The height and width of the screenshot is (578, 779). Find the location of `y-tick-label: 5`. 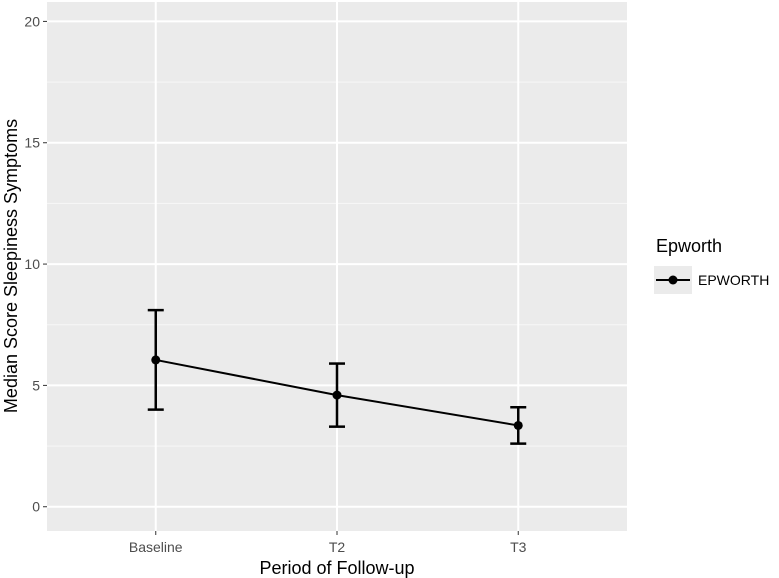

y-tick-label: 5 is located at coordinates (36, 385).